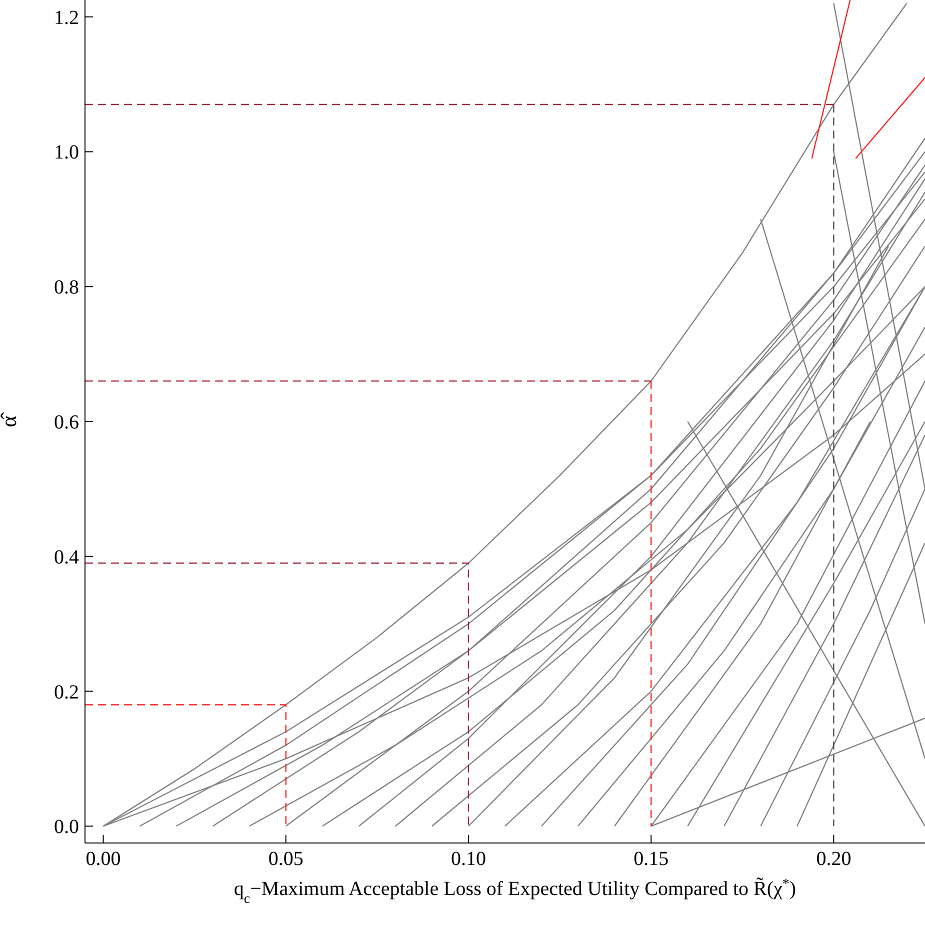  Describe the element at coordinates (66, 423) in the screenshot. I see `y-tick-label: 0.6` at that location.